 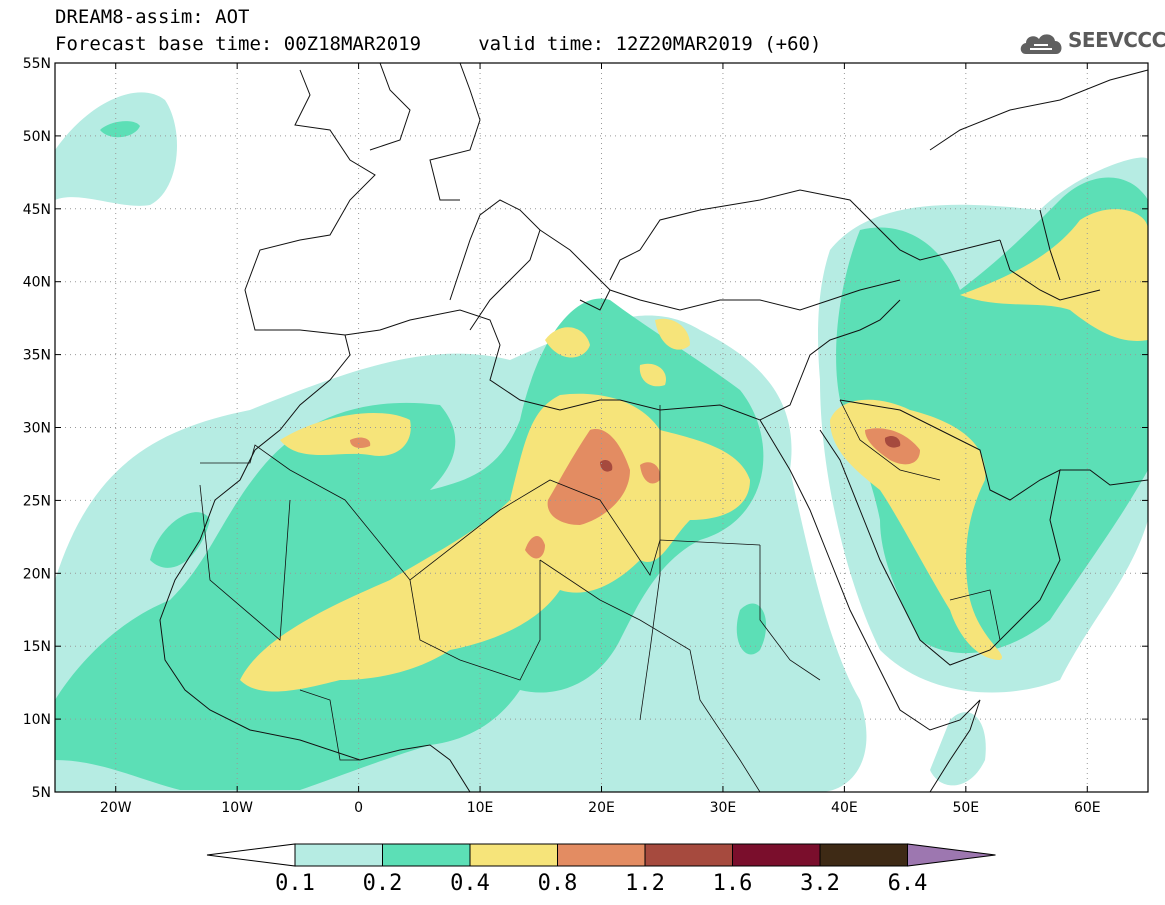 What do you see at coordinates (41, 793) in the screenshot?
I see `lat-tick-label: 5N` at bounding box center [41, 793].